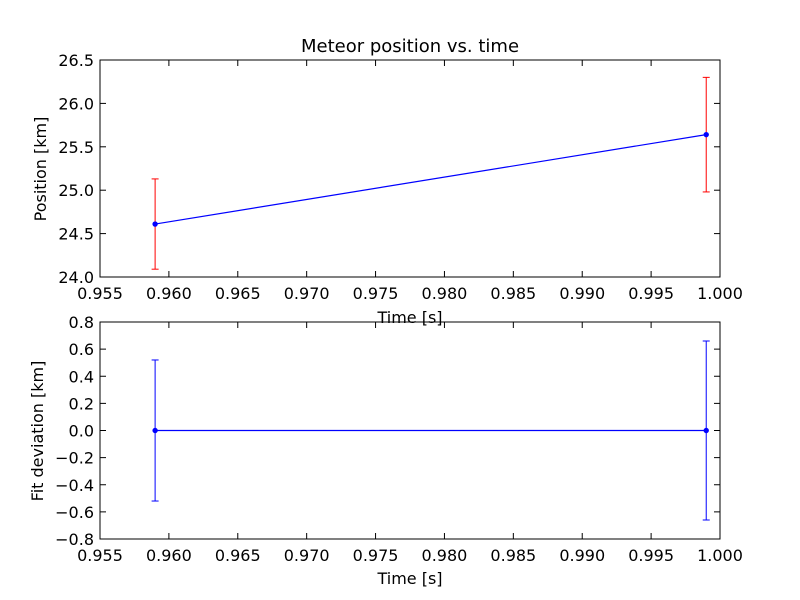 The image size is (800, 600). What do you see at coordinates (431, 179) in the screenshot?
I see `series-line` at bounding box center [431, 179].